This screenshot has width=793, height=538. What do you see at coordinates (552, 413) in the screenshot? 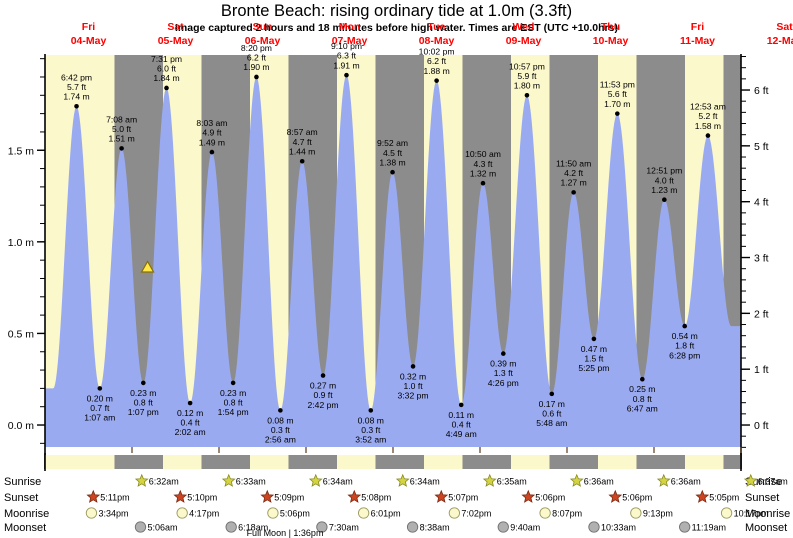
I see `low-tide-label: 0.6 ft` at bounding box center [552, 413].